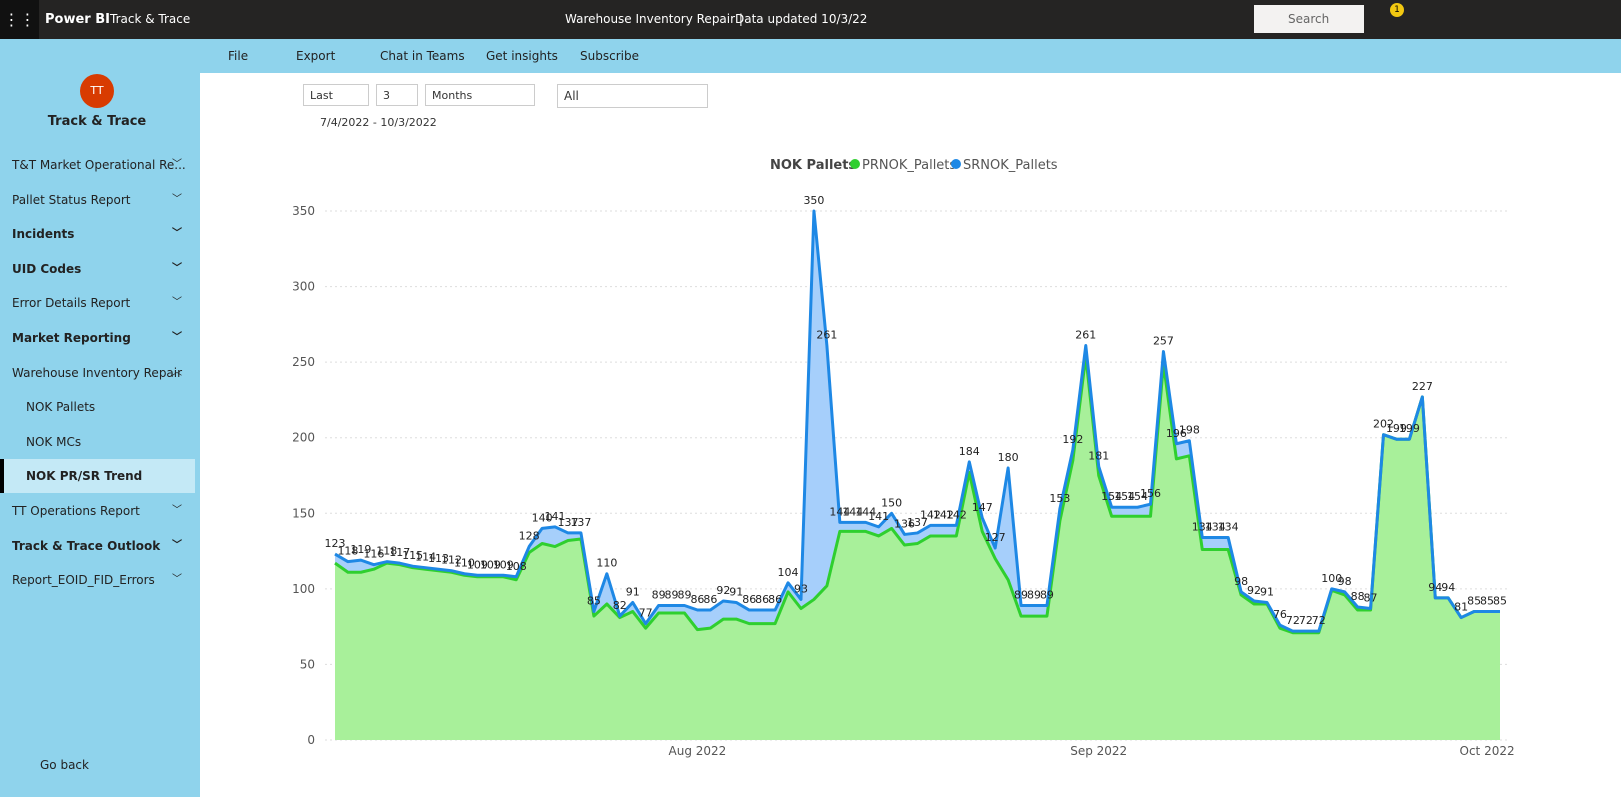 This screenshot has height=797, width=1621. Describe the element at coordinates (373, 554) in the screenshot. I see `data-label: 116` at that location.